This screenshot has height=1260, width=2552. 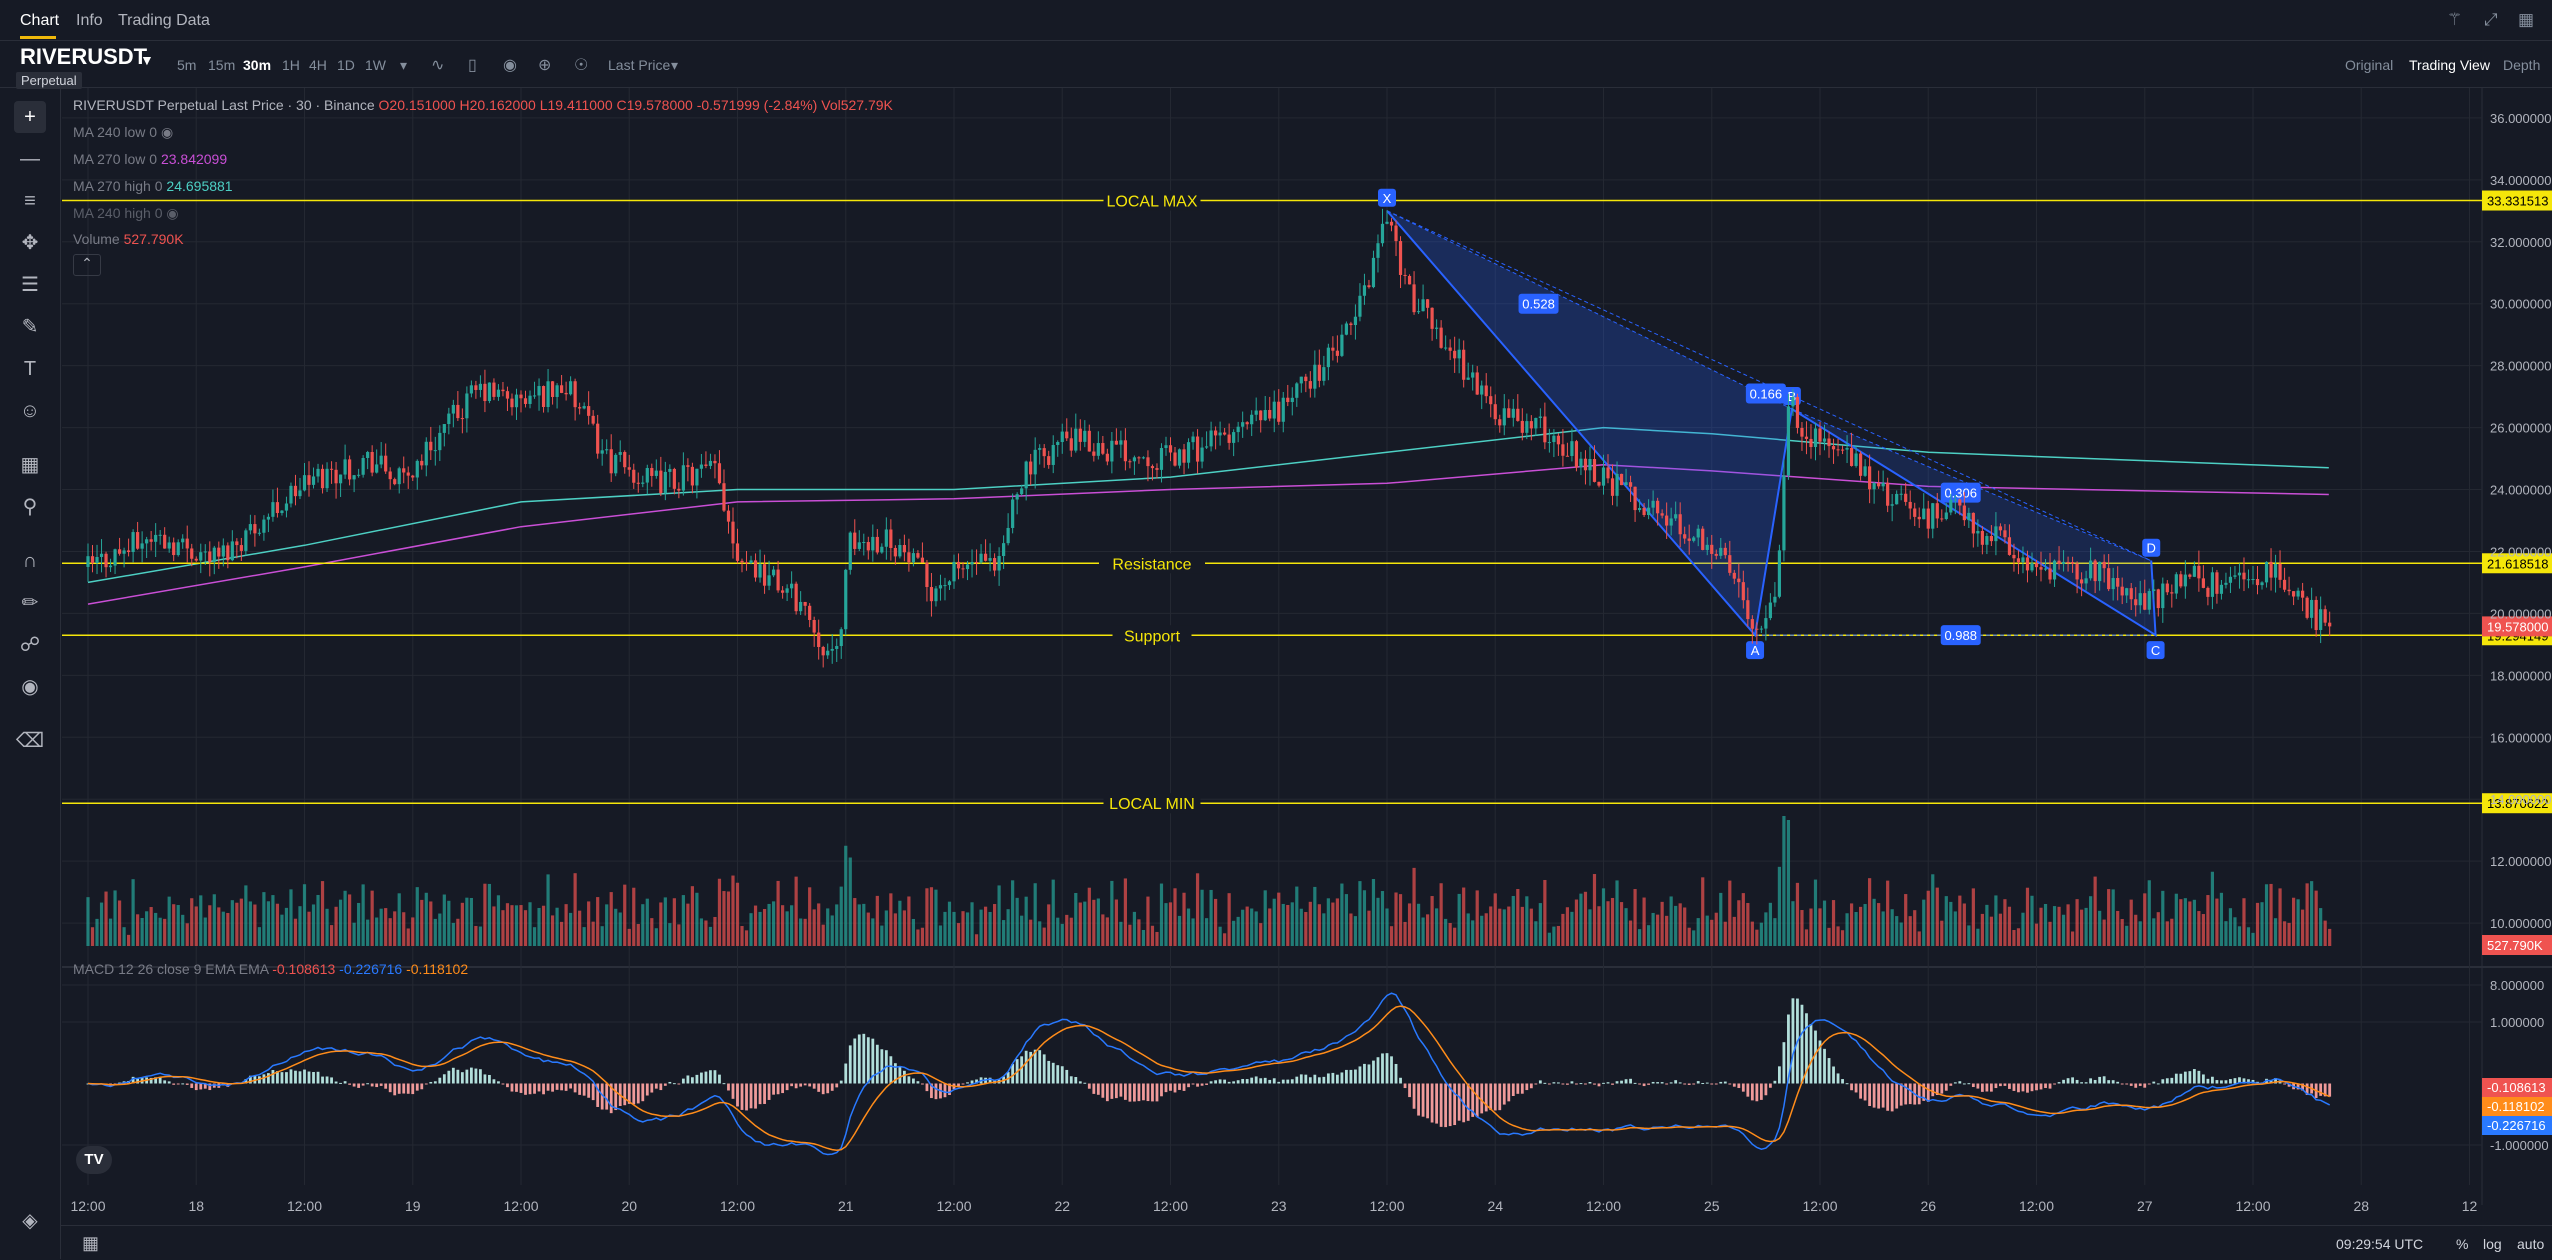 I want to click on tab-chart: Chart, so click(x=40, y=20).